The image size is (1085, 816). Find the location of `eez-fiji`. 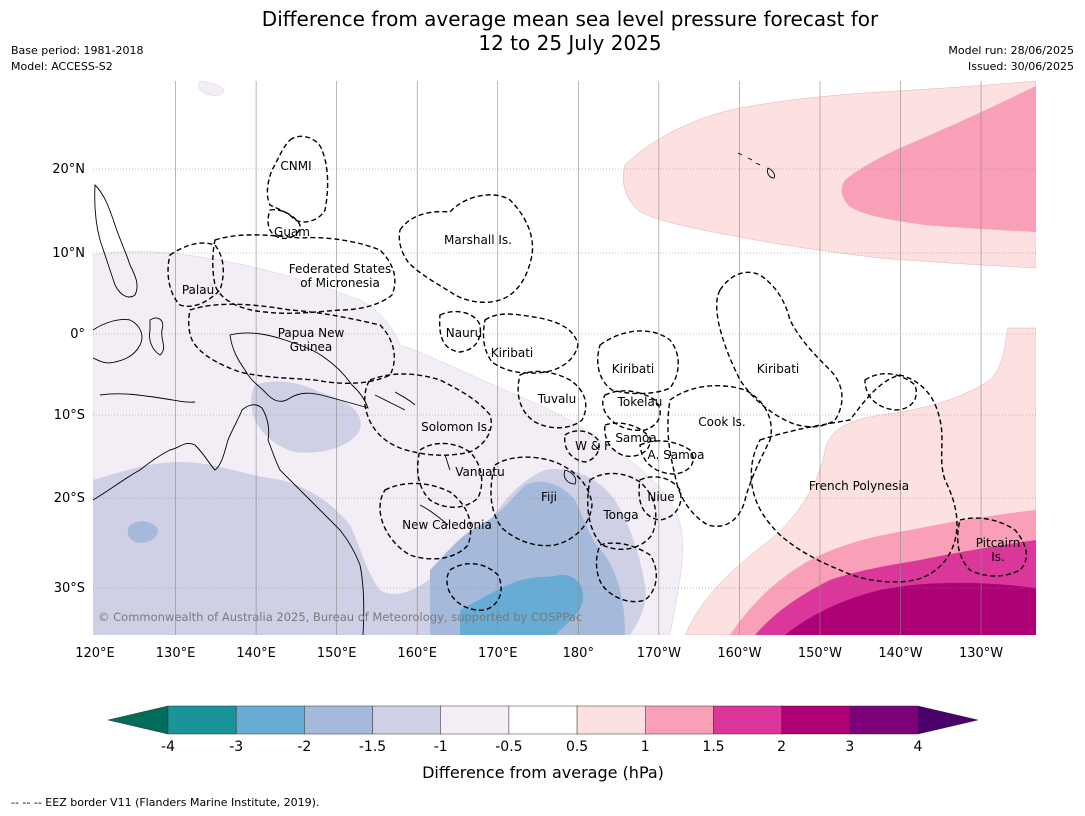

eez-fiji is located at coordinates (541, 501).